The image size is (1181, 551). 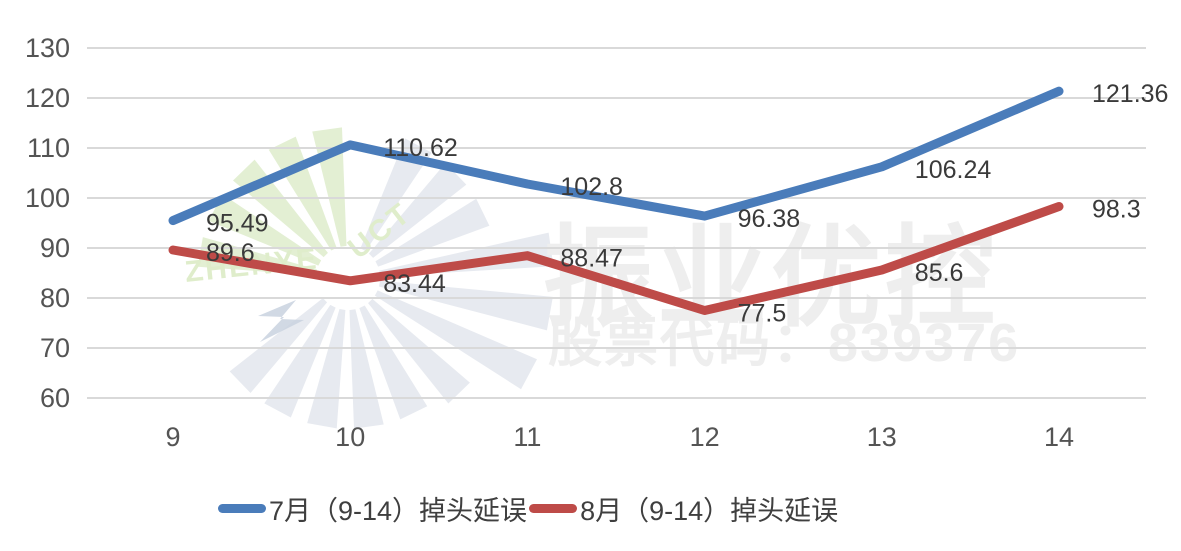 I want to click on legend-item-1: 8月（9-14）掉头延误, so click(x=683, y=508).